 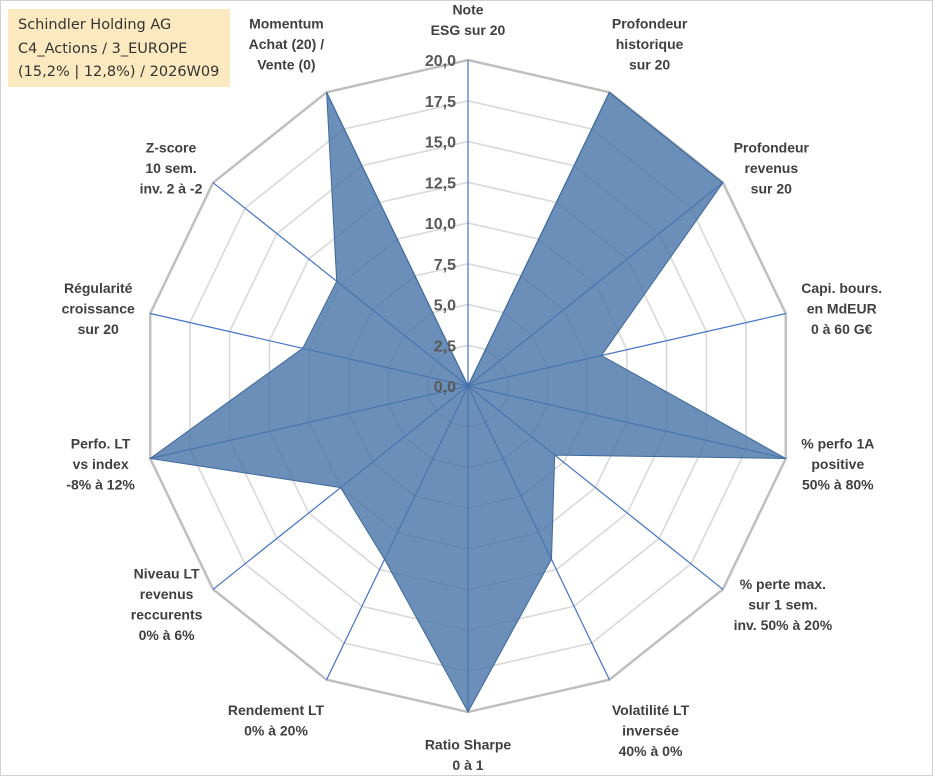 What do you see at coordinates (95, 25) in the screenshot?
I see `company-name: Schindler Holding AG` at bounding box center [95, 25].